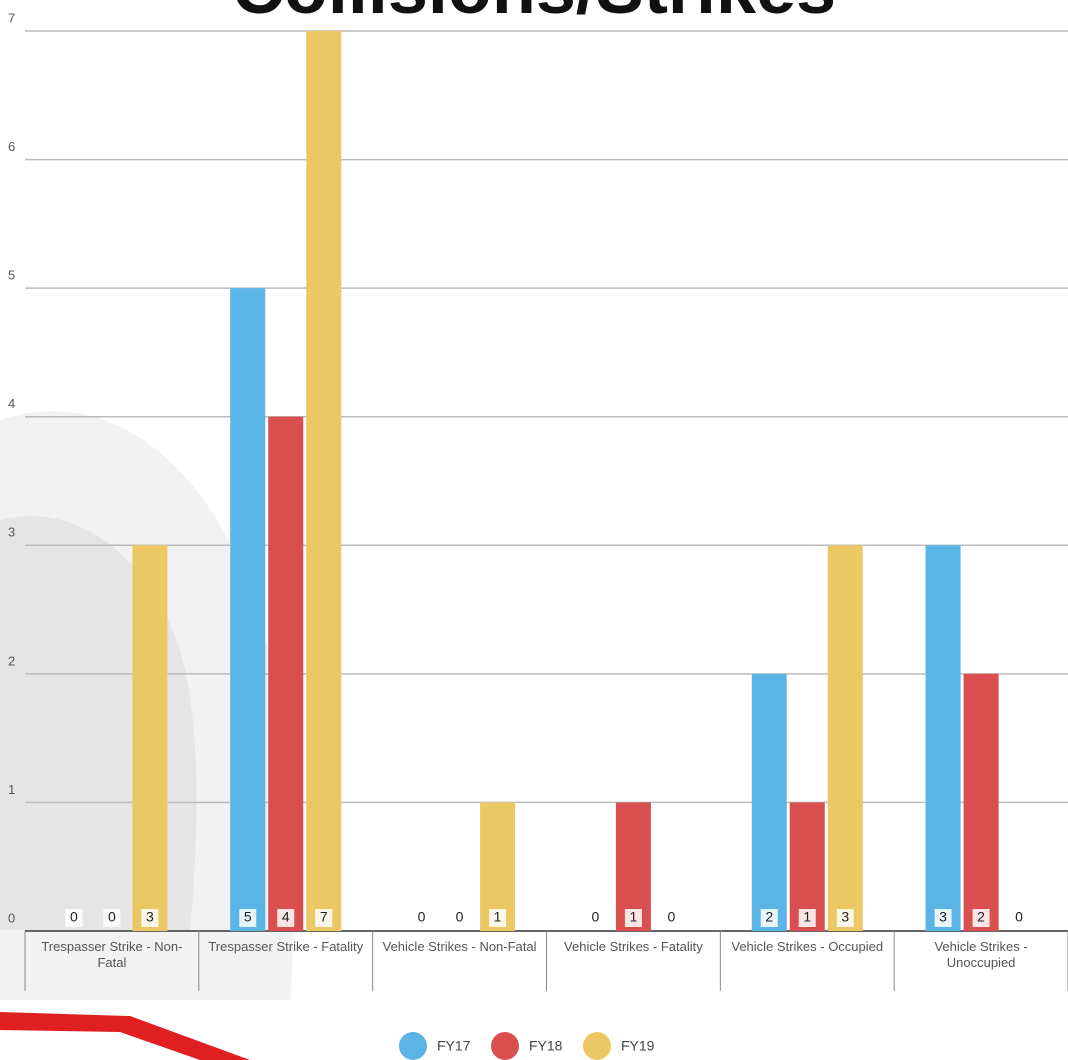 The width and height of the screenshot is (1068, 1060). What do you see at coordinates (11, 789) in the screenshot?
I see `y-tick-label: 1` at bounding box center [11, 789].